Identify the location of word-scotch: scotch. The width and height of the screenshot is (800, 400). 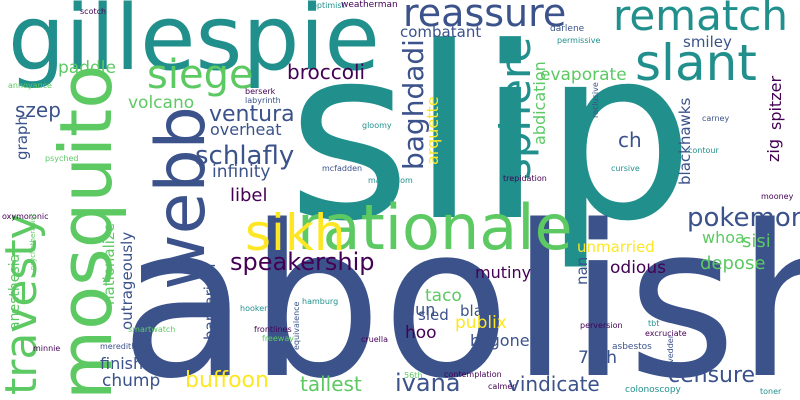
(93, 11).